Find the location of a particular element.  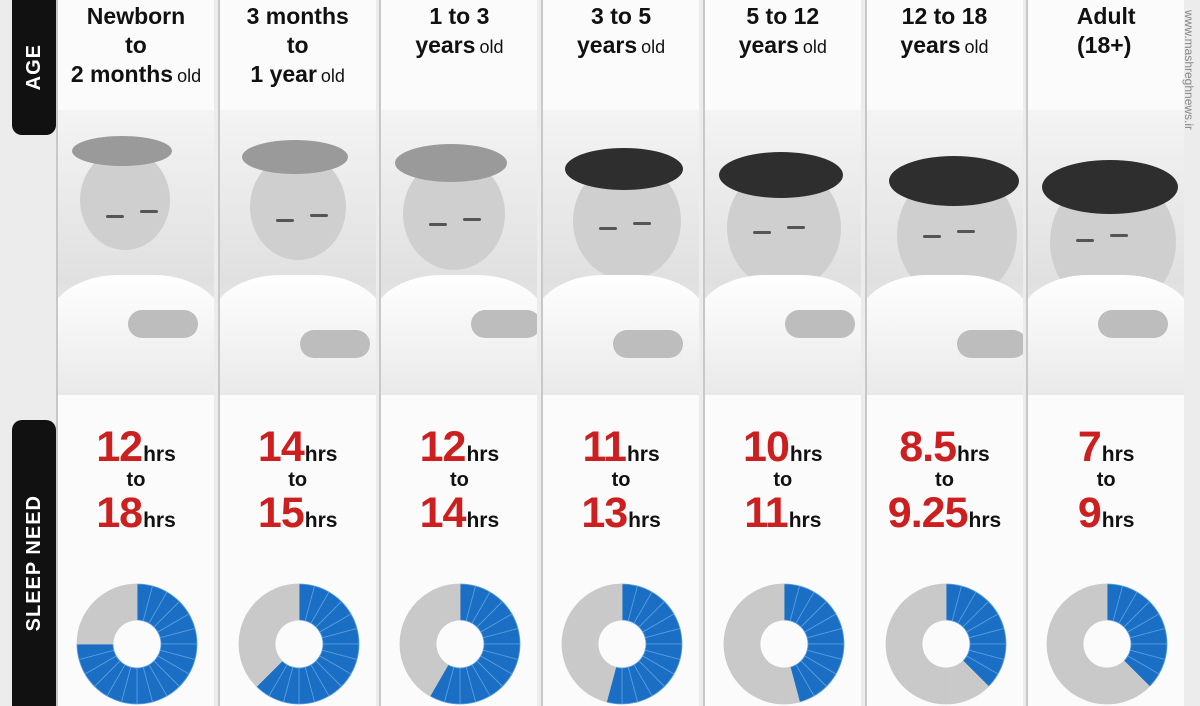

age-range: 3 months to 1 year old is located at coordinates (298, 57).